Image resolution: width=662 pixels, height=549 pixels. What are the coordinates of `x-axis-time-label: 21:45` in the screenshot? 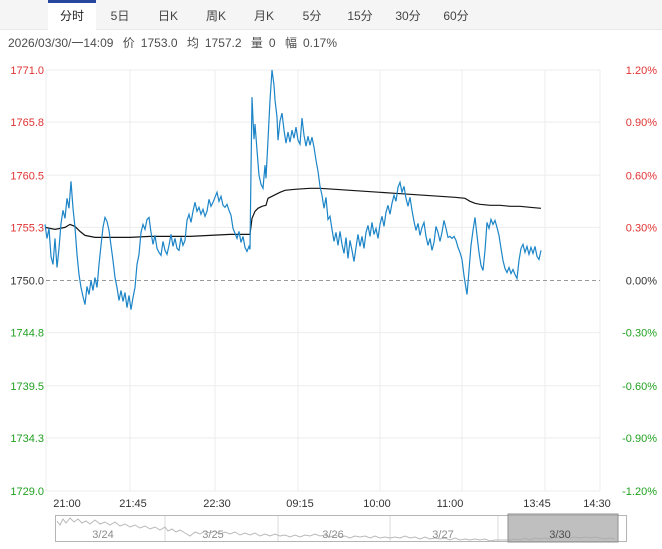 It's located at (133, 504).